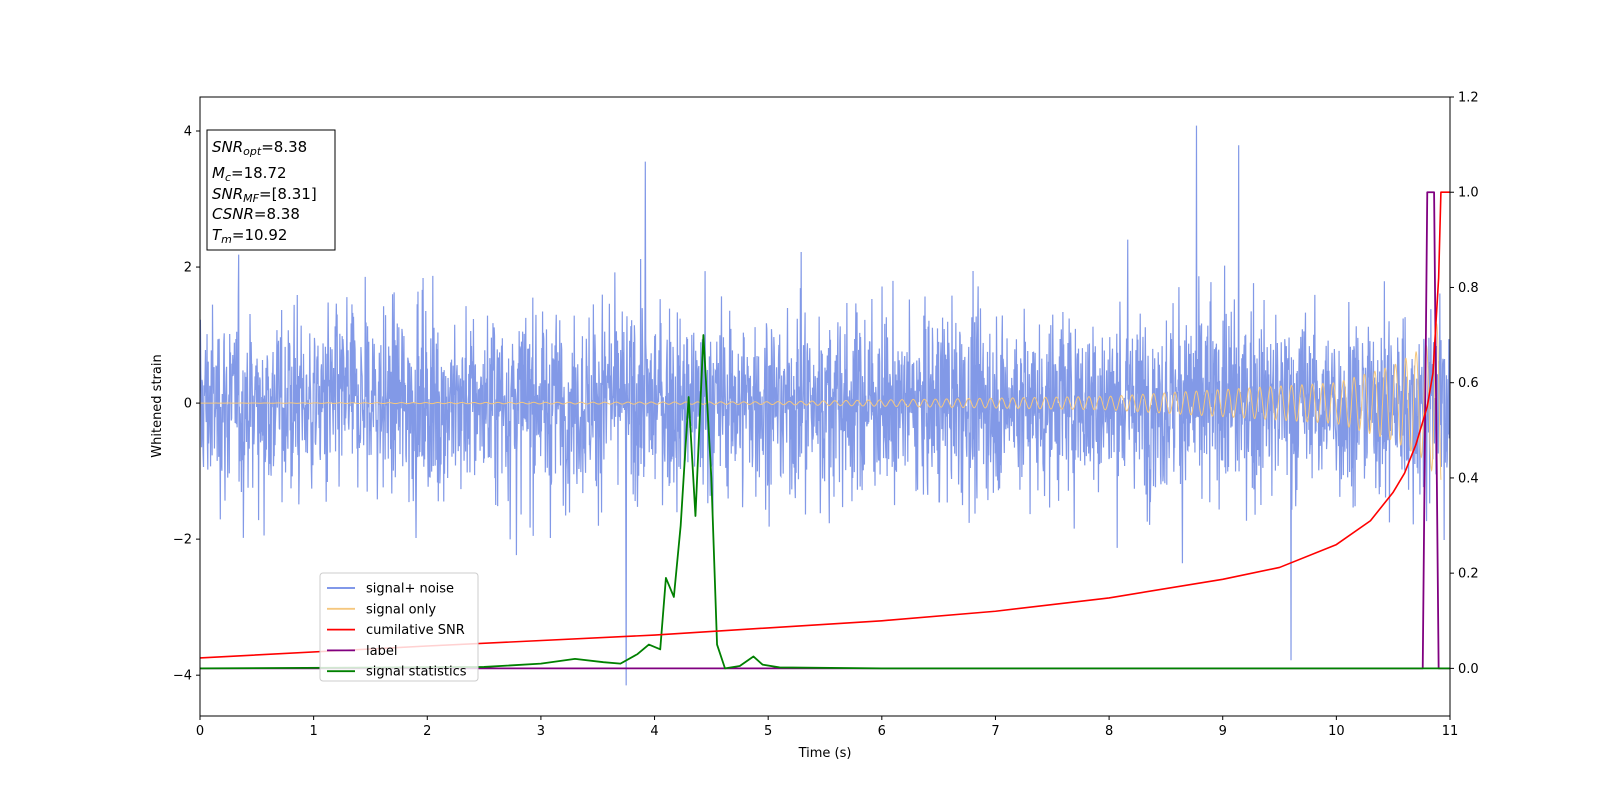  What do you see at coordinates (995, 731) in the screenshot?
I see `x-tick-label: 7` at bounding box center [995, 731].